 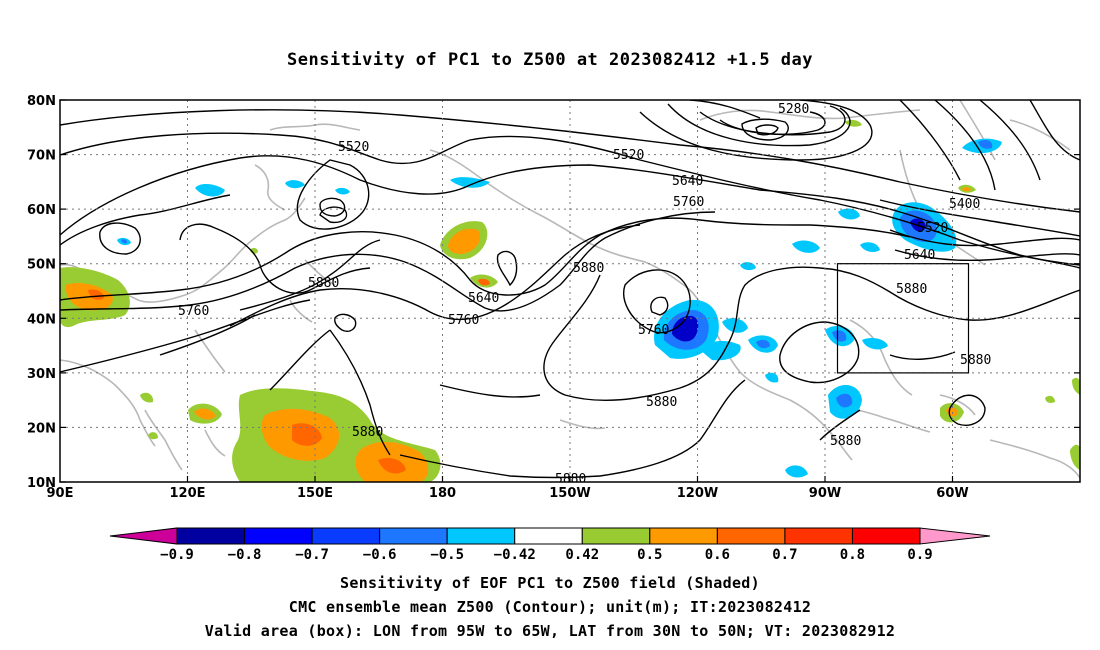 I want to click on lon-label: 90E, so click(x=60, y=493).